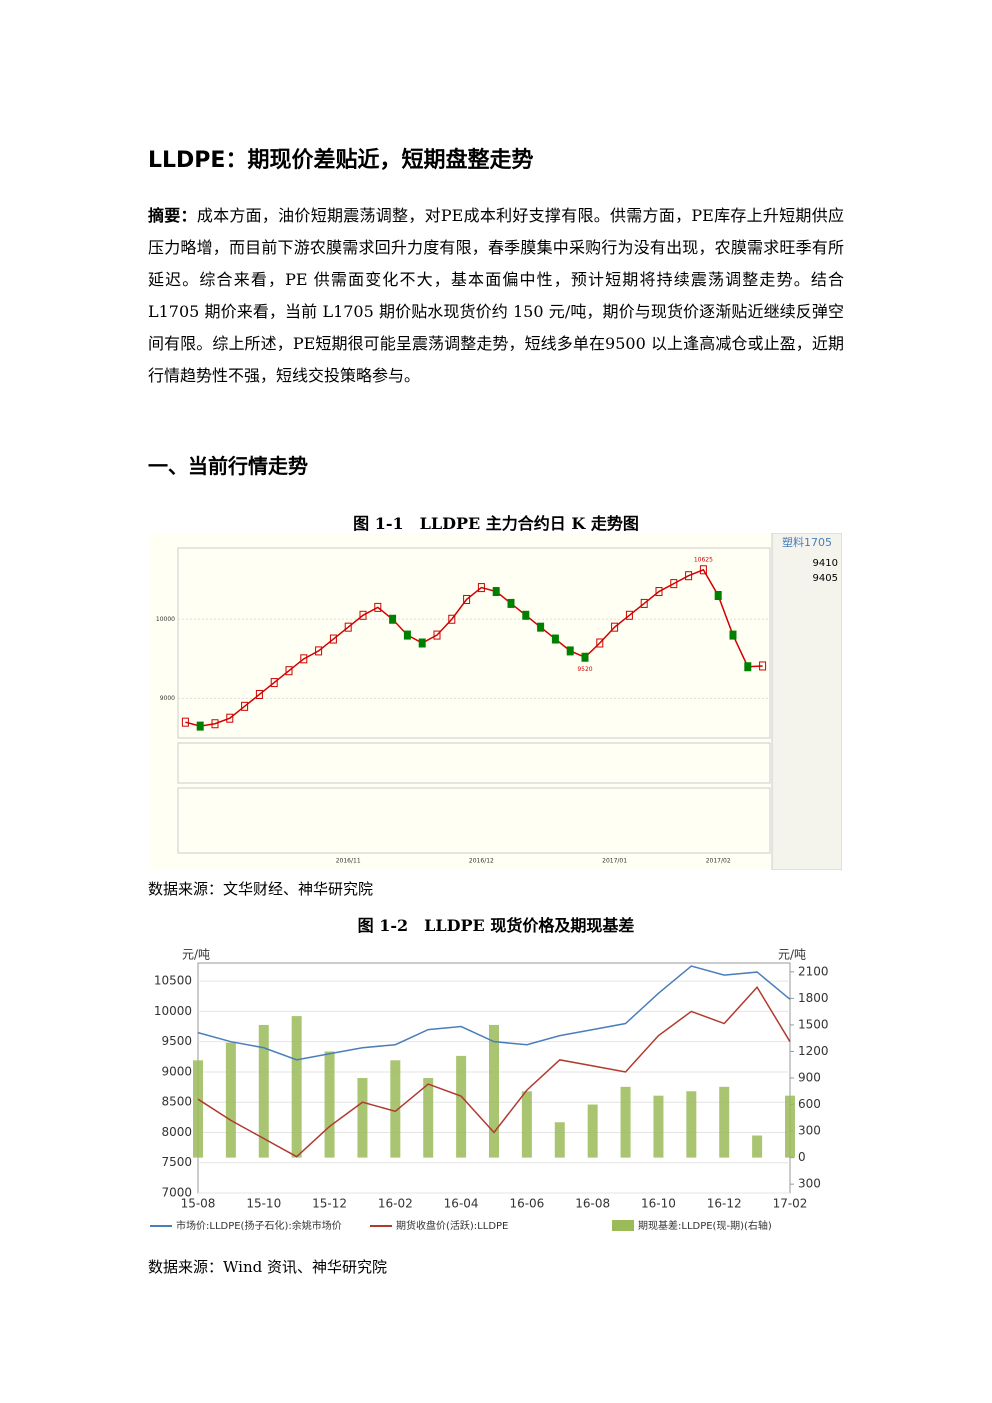 The width and height of the screenshot is (992, 1403). Describe the element at coordinates (259, 1225) in the screenshot. I see `legend-label: 市场价:LLDPE(扬子石化):余姚市场价` at that location.